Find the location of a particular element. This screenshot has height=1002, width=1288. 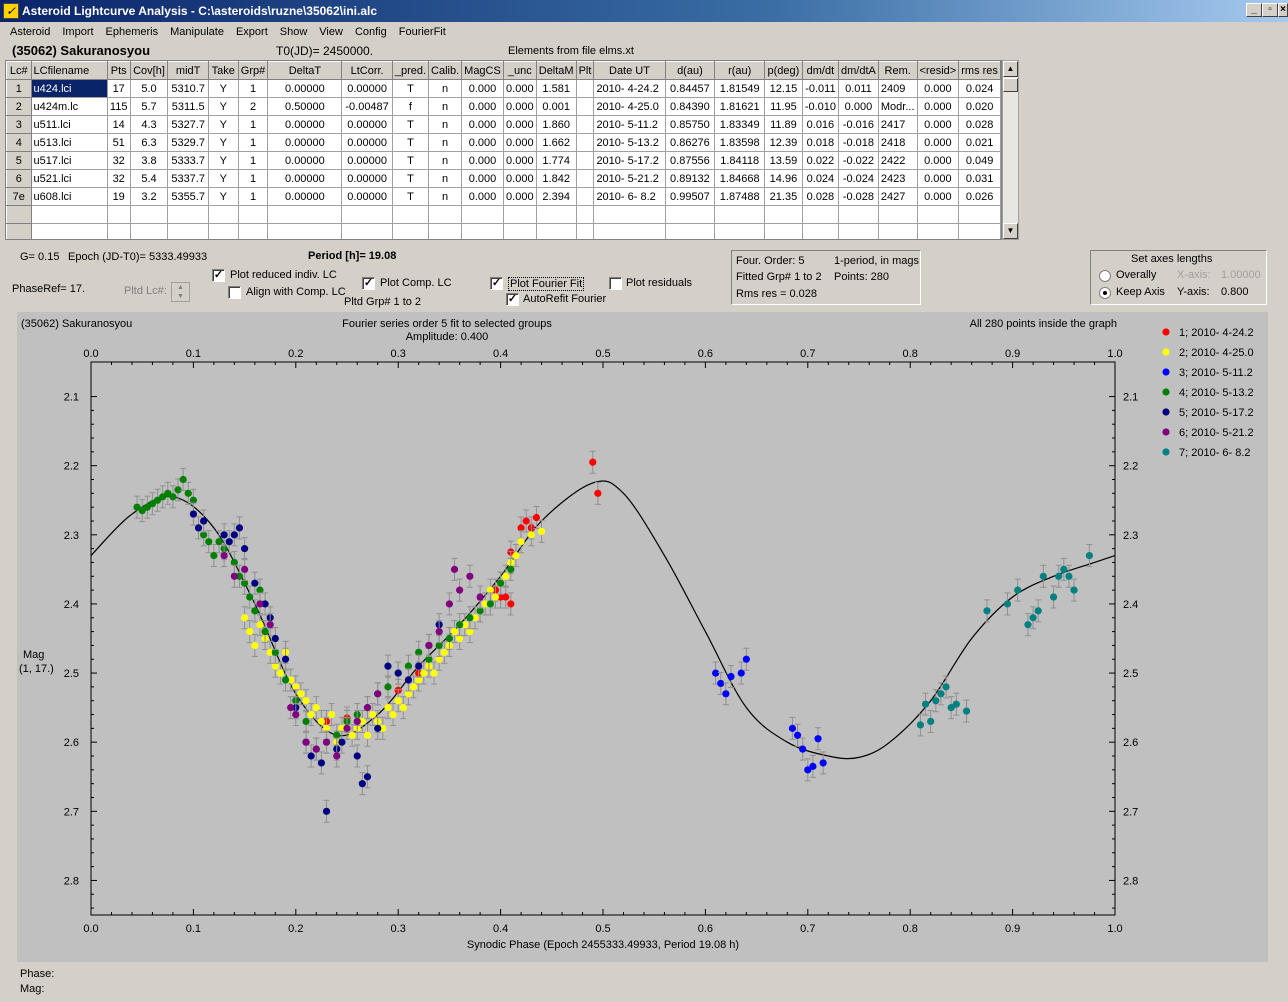

table-cell: 1.81549 is located at coordinates (740, 88).